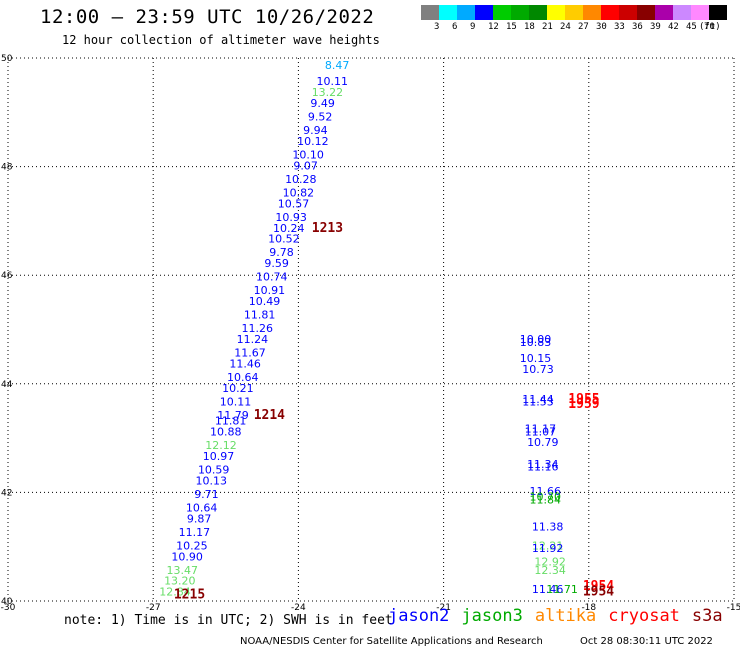  Describe the element at coordinates (328, 92) in the screenshot. I see `wave-height-label: 13.22` at that location.